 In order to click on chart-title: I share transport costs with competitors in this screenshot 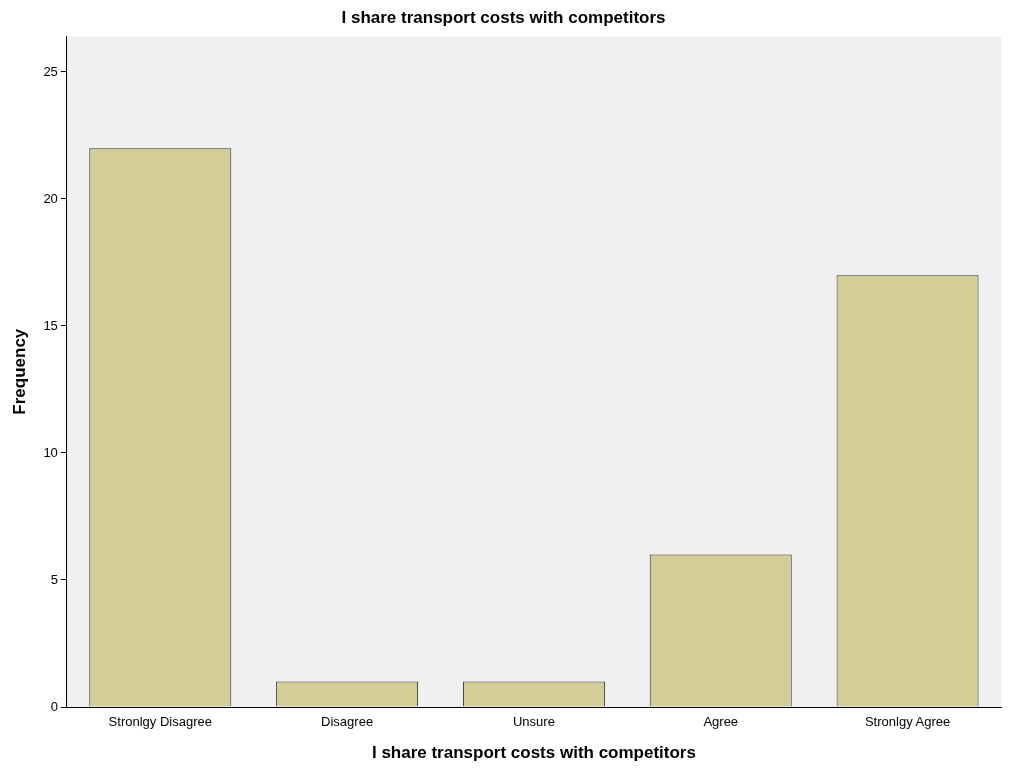, I will do `click(503, 17)`.